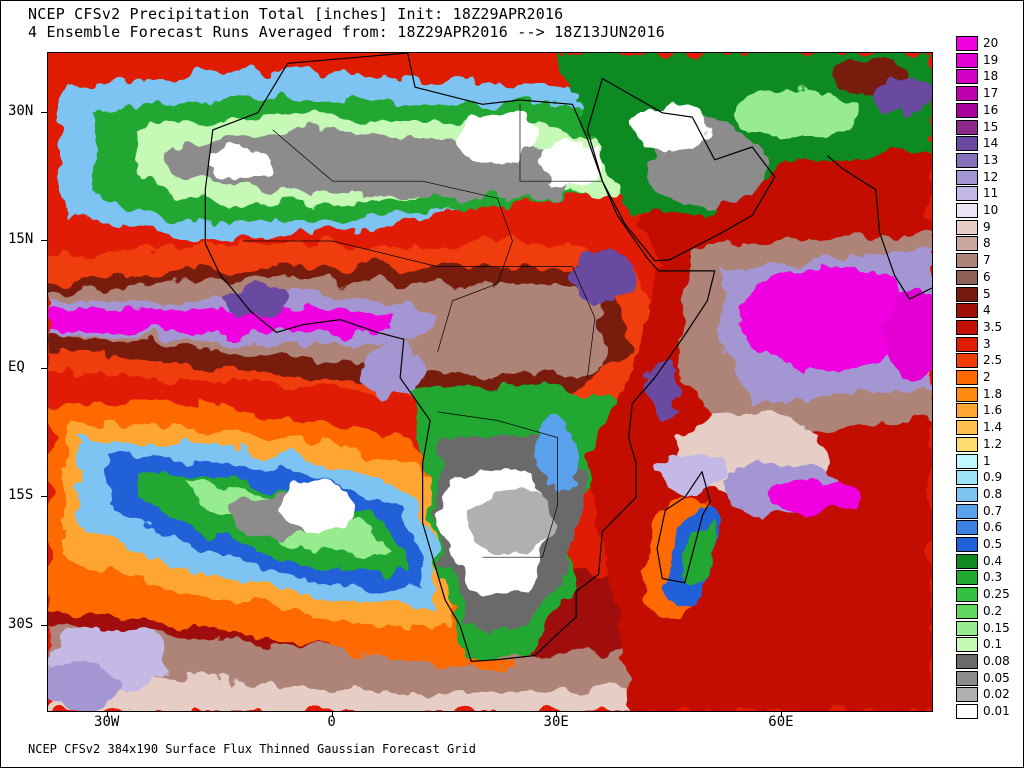  What do you see at coordinates (879, 227) in the screenshot?
I see `india-coastline` at bounding box center [879, 227].